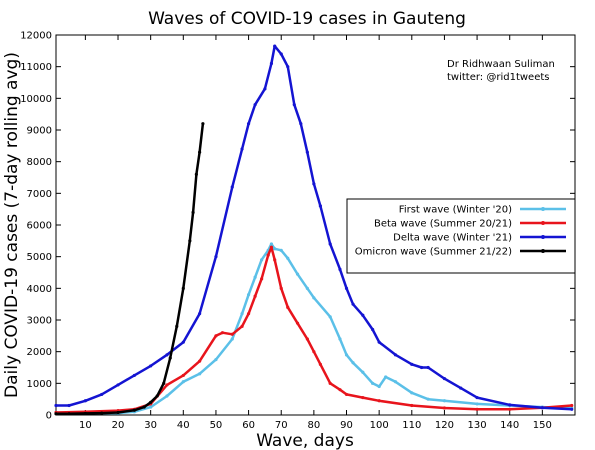 The width and height of the screenshot is (595, 450). Describe the element at coordinates (509, 425) in the screenshot. I see `x-tick-label: 140` at that location.